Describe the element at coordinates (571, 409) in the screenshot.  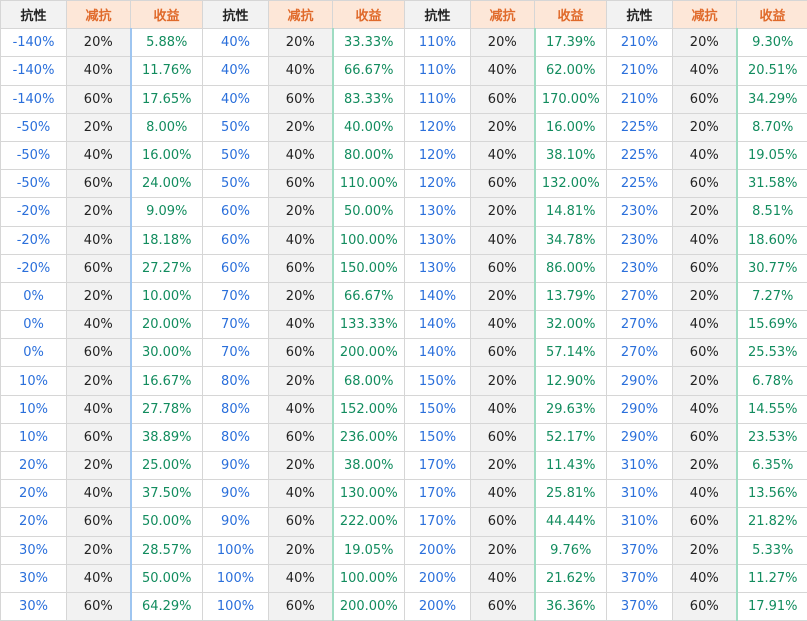
I see `gain-cell: 29.63%` at that location.